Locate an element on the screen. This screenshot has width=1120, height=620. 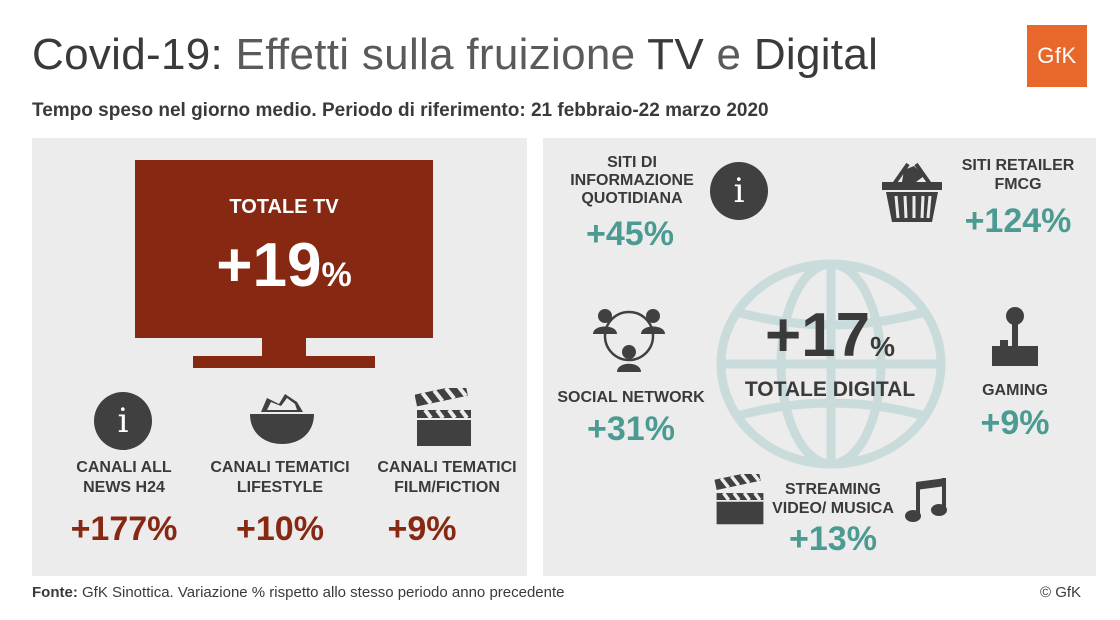
total-tv-label: TOTALE TV is located at coordinates (284, 207).